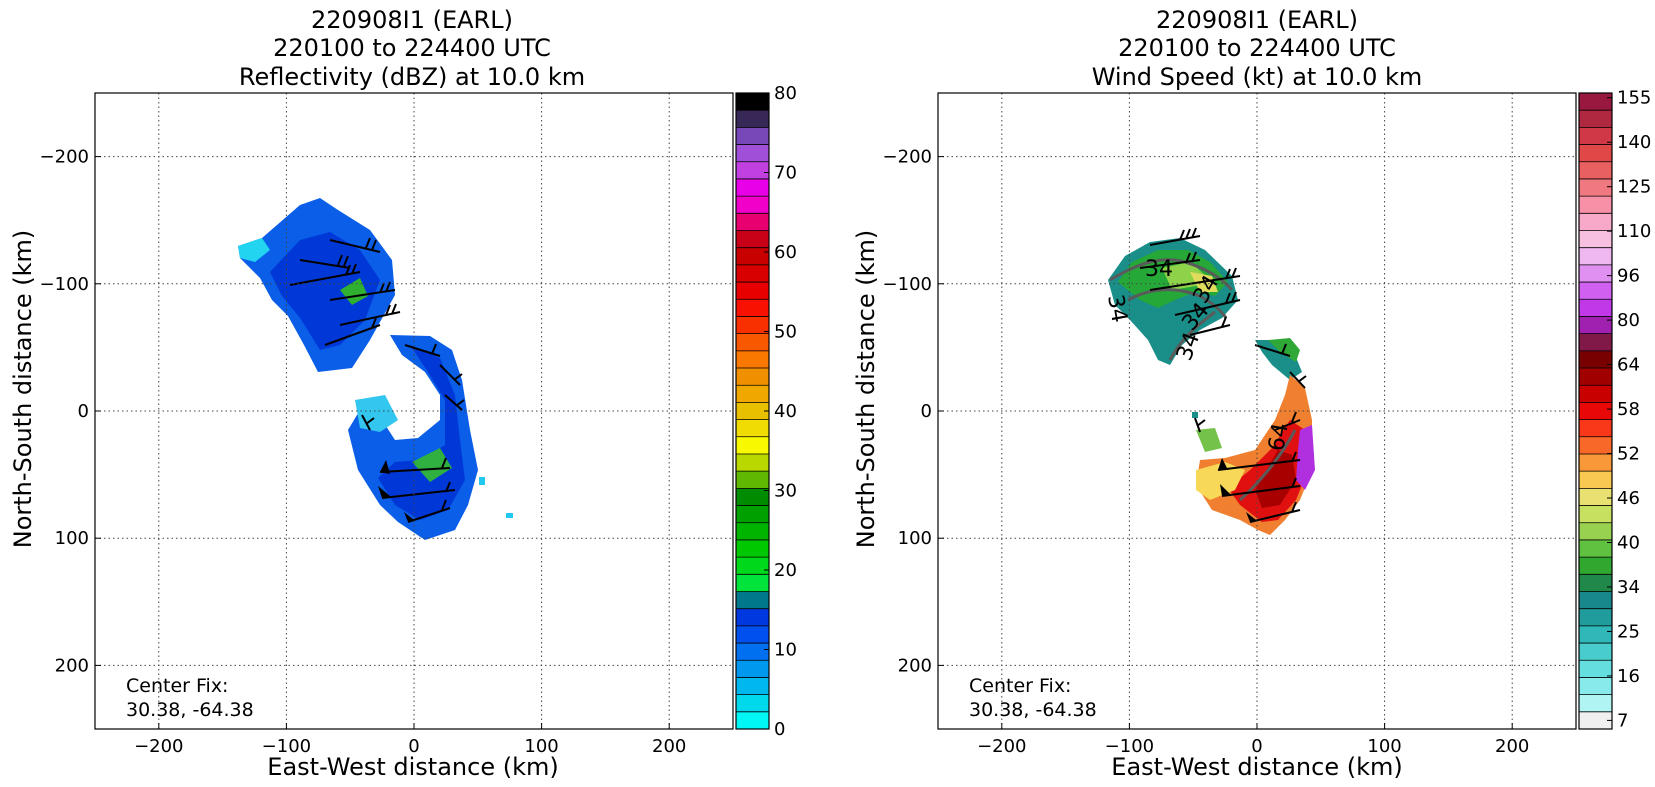 This screenshot has width=1655, height=787. I want to click on wind-eyewall-yellow, so click(1220, 481).